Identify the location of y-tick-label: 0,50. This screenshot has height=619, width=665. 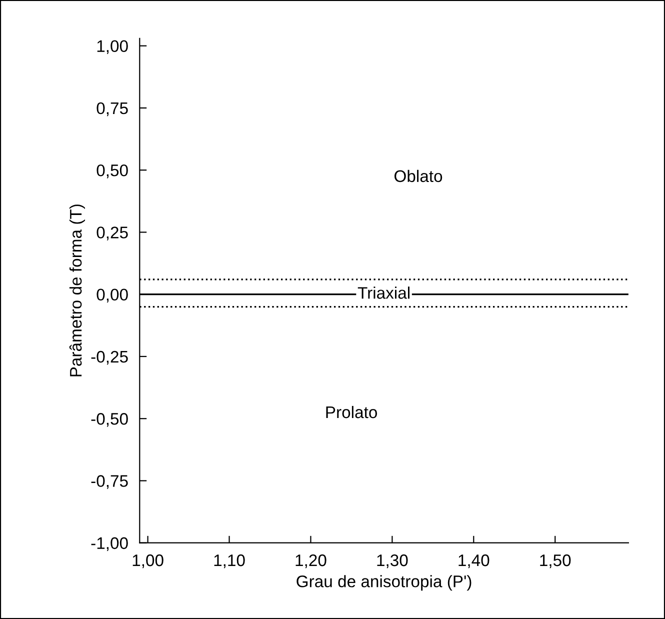
(112, 171).